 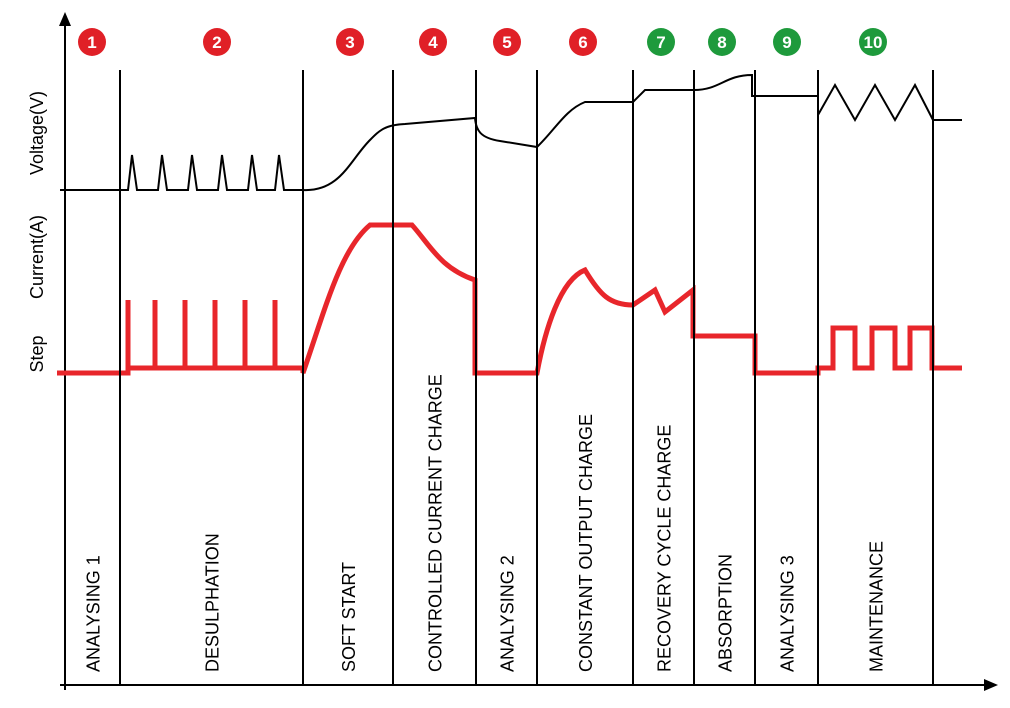 I want to click on step-label: ANALYSING 2, so click(x=508, y=613).